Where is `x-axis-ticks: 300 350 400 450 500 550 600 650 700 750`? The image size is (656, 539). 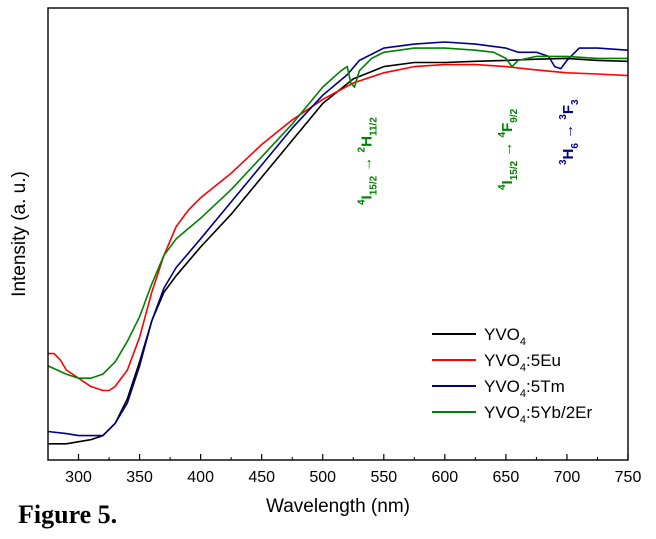
x-axis-ticks: 300 350 400 450 500 550 600 650 700 750 is located at coordinates (344, 470).